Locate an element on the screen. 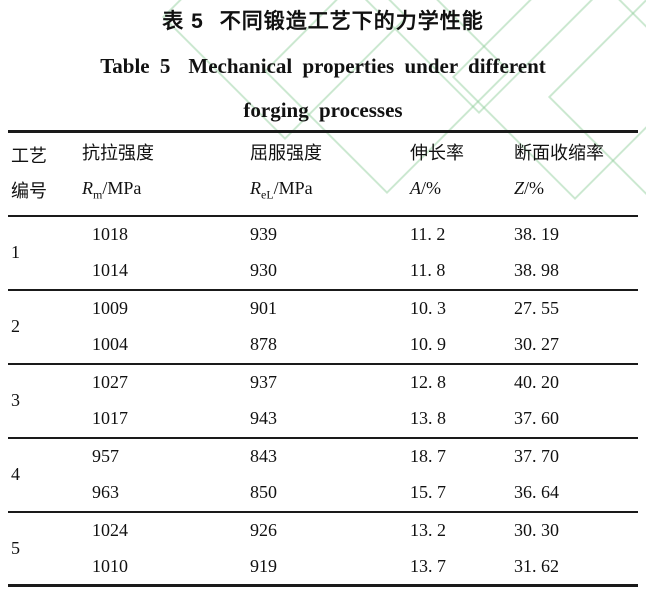 Image resolution: width=646 pixels, height=597 pixels. cell-rel: 919 is located at coordinates (263, 565).